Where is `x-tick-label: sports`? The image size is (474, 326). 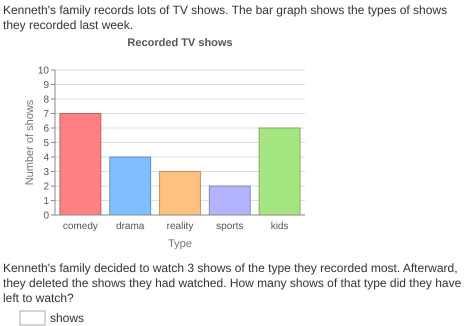
x-tick-label: sports is located at coordinates (230, 226).